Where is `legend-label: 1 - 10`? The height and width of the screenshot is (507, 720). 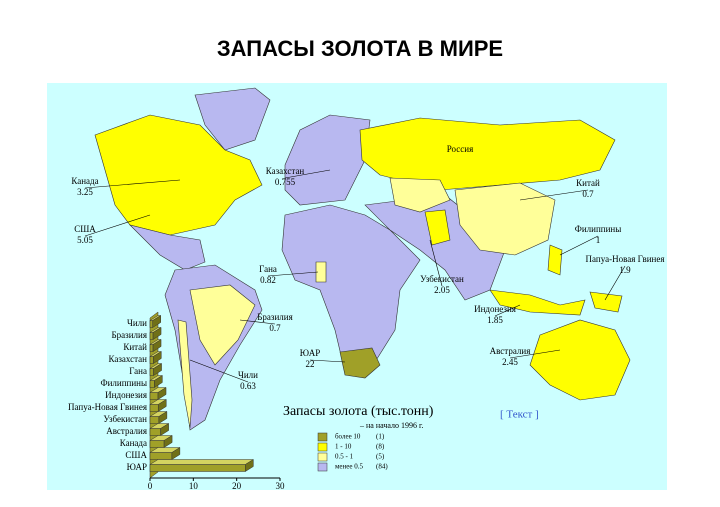
legend-label: 1 - 10 is located at coordinates (343, 447).